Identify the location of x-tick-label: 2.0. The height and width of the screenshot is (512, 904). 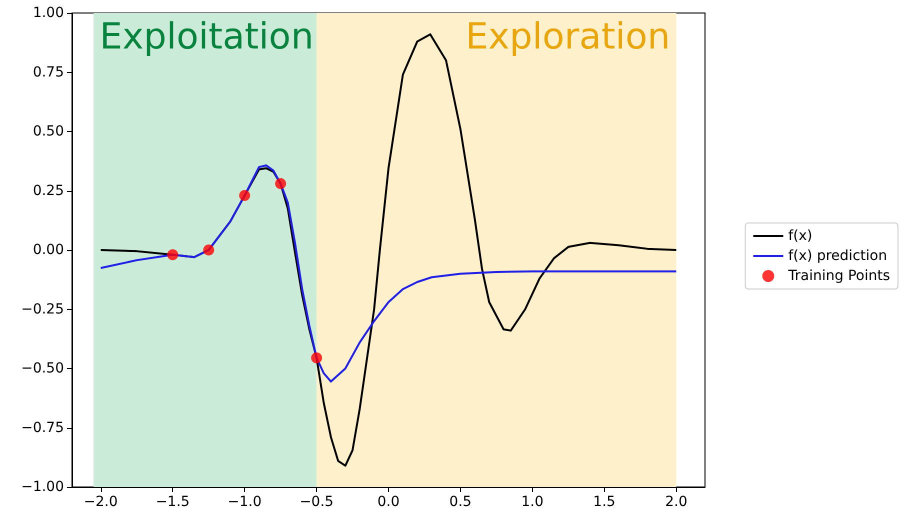
(676, 502).